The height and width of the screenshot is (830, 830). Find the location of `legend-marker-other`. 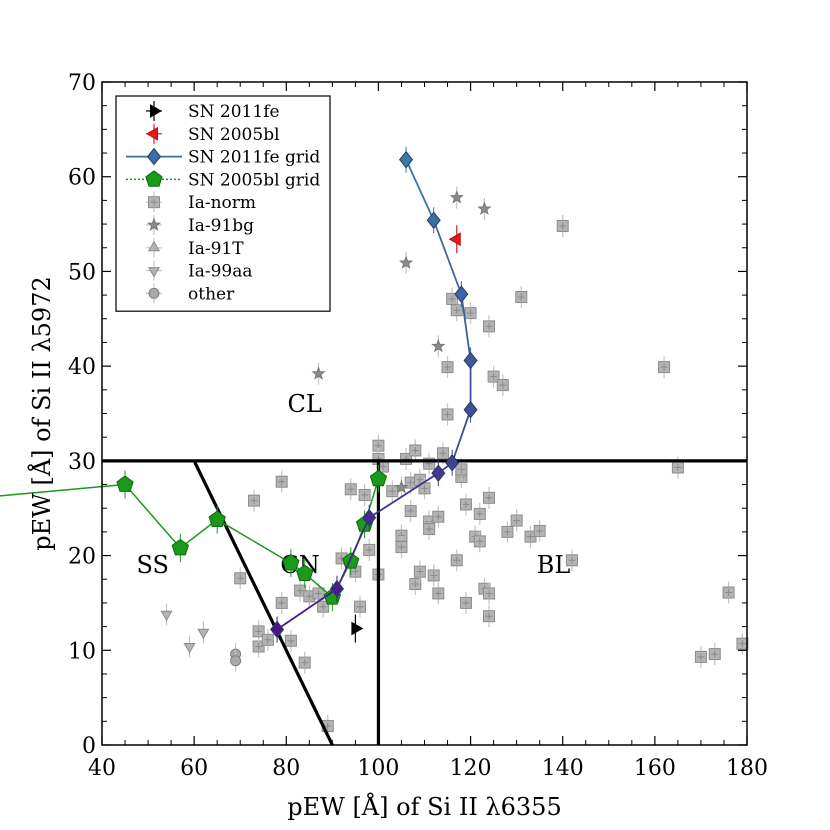

legend-marker-other is located at coordinates (154, 293).